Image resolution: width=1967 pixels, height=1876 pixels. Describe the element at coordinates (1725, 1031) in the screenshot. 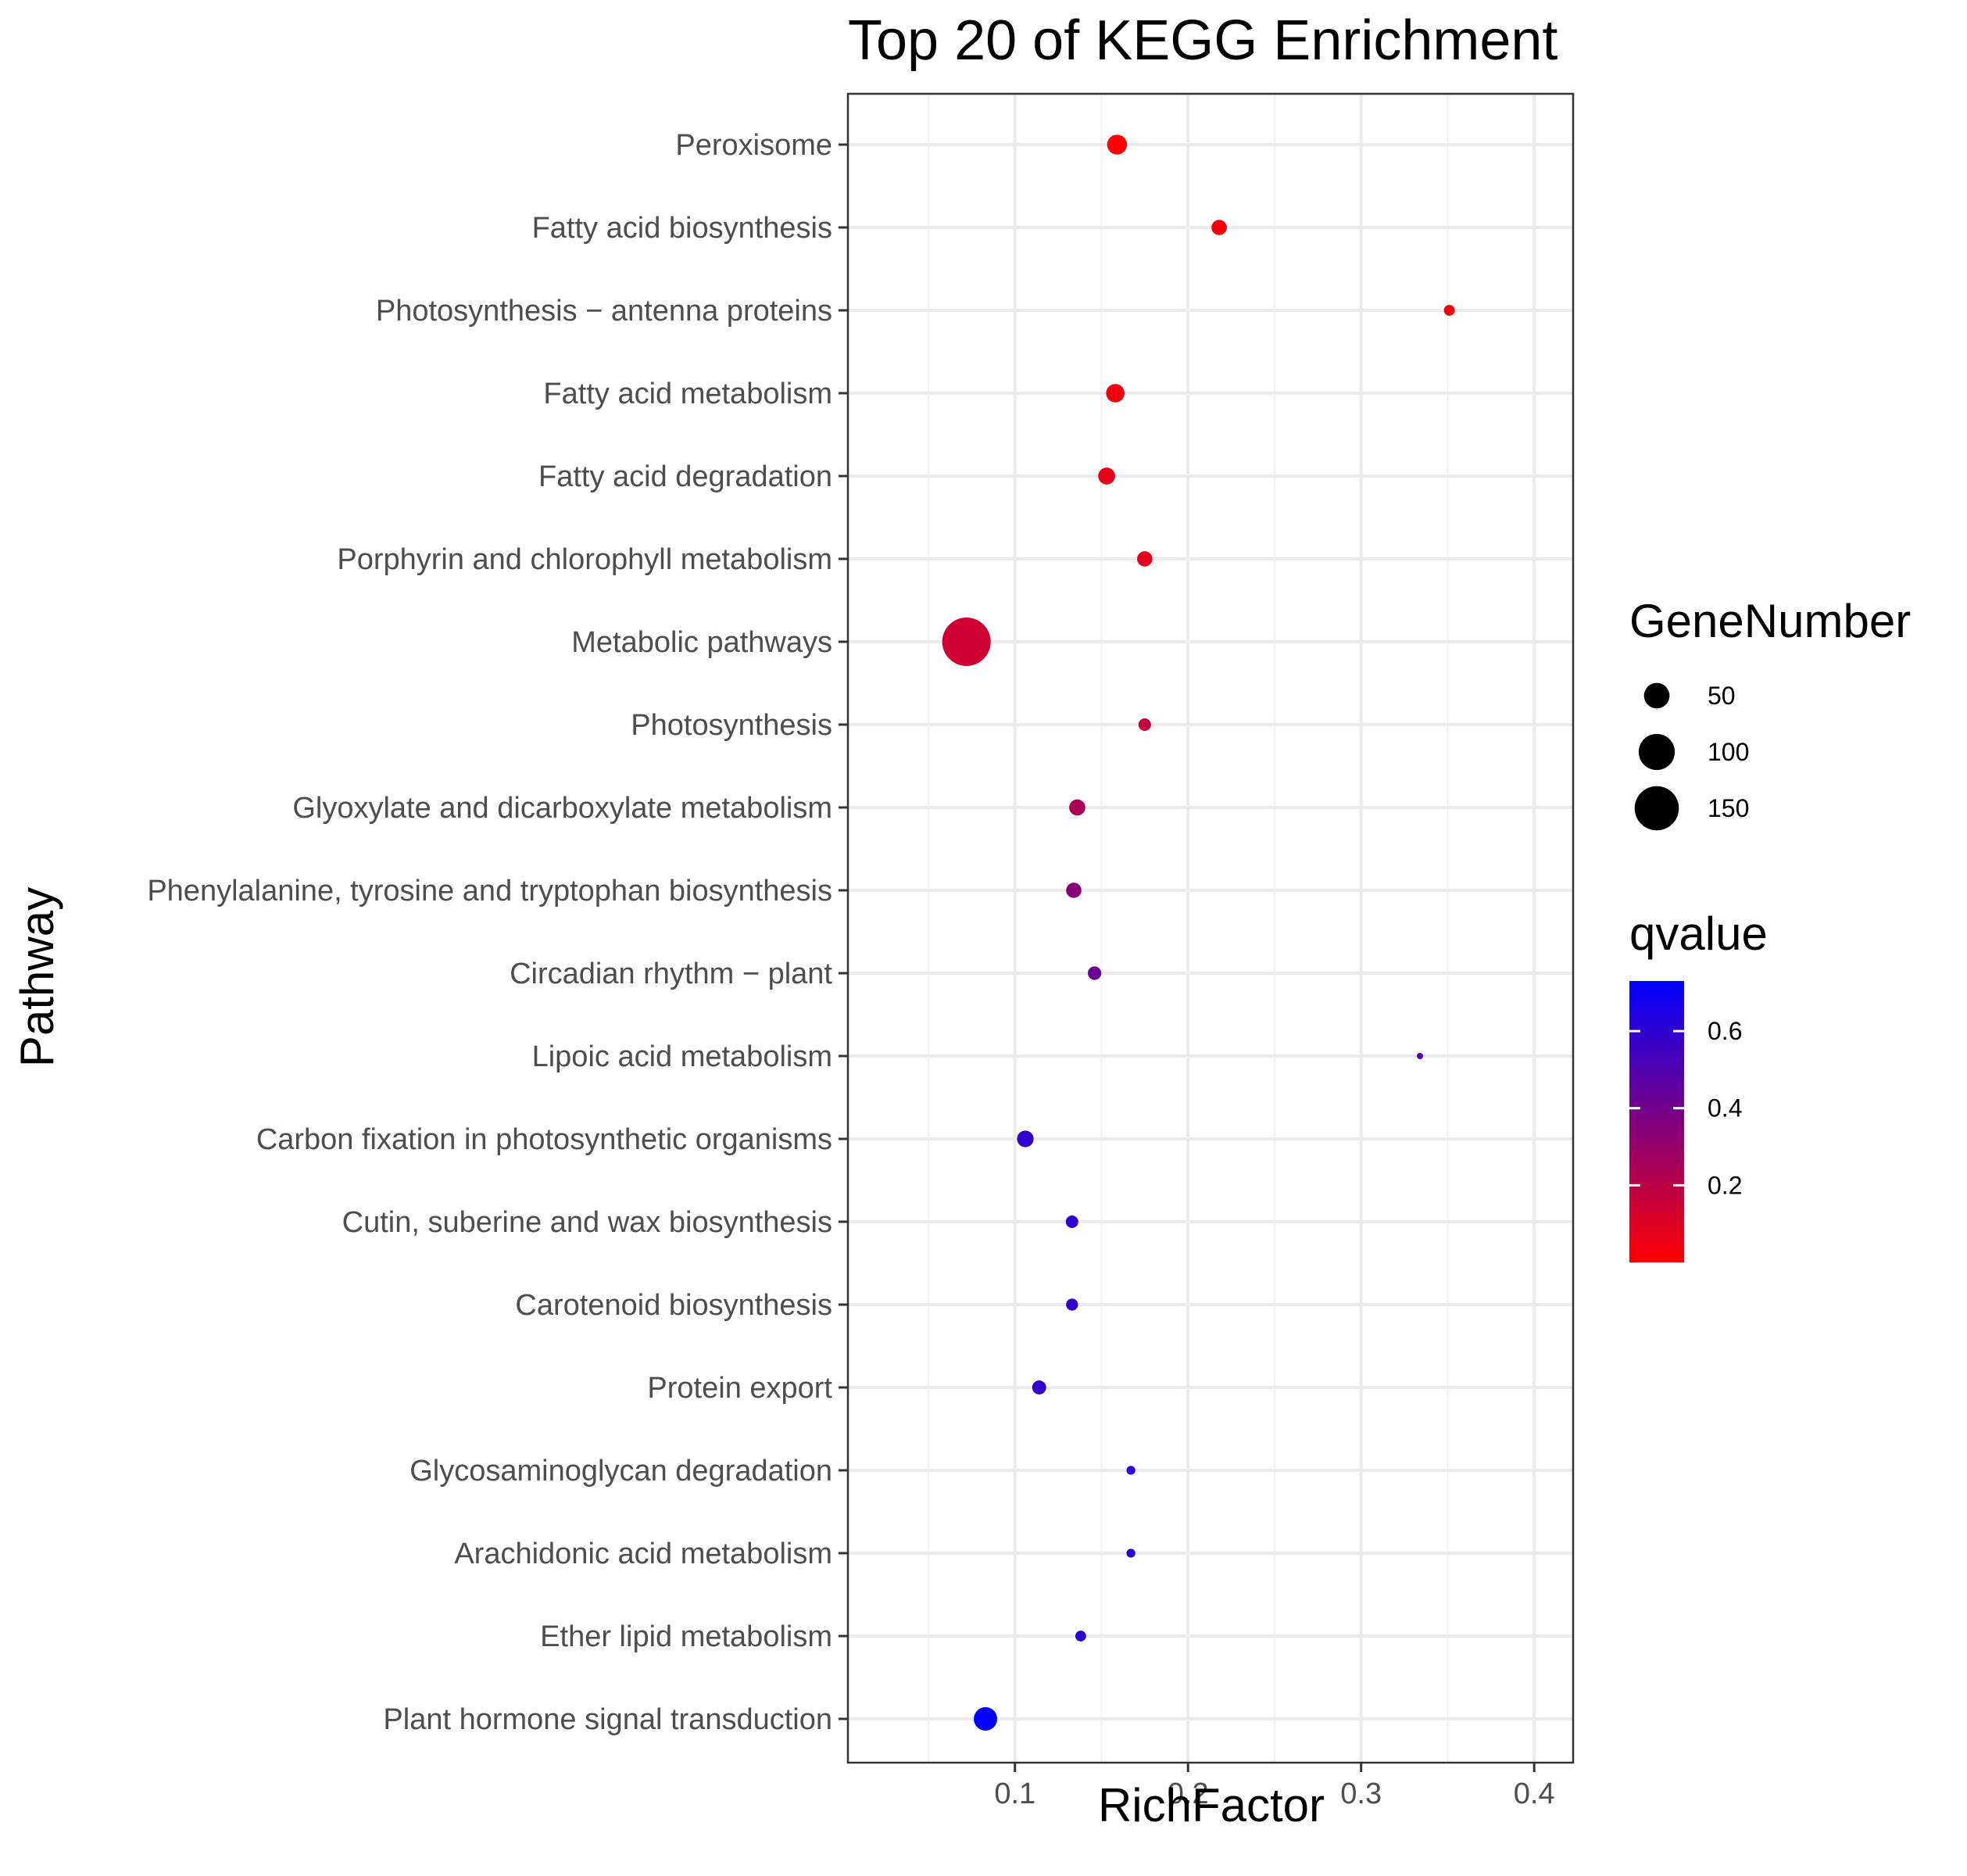

I see `legend-color-label: 0.6` at that location.